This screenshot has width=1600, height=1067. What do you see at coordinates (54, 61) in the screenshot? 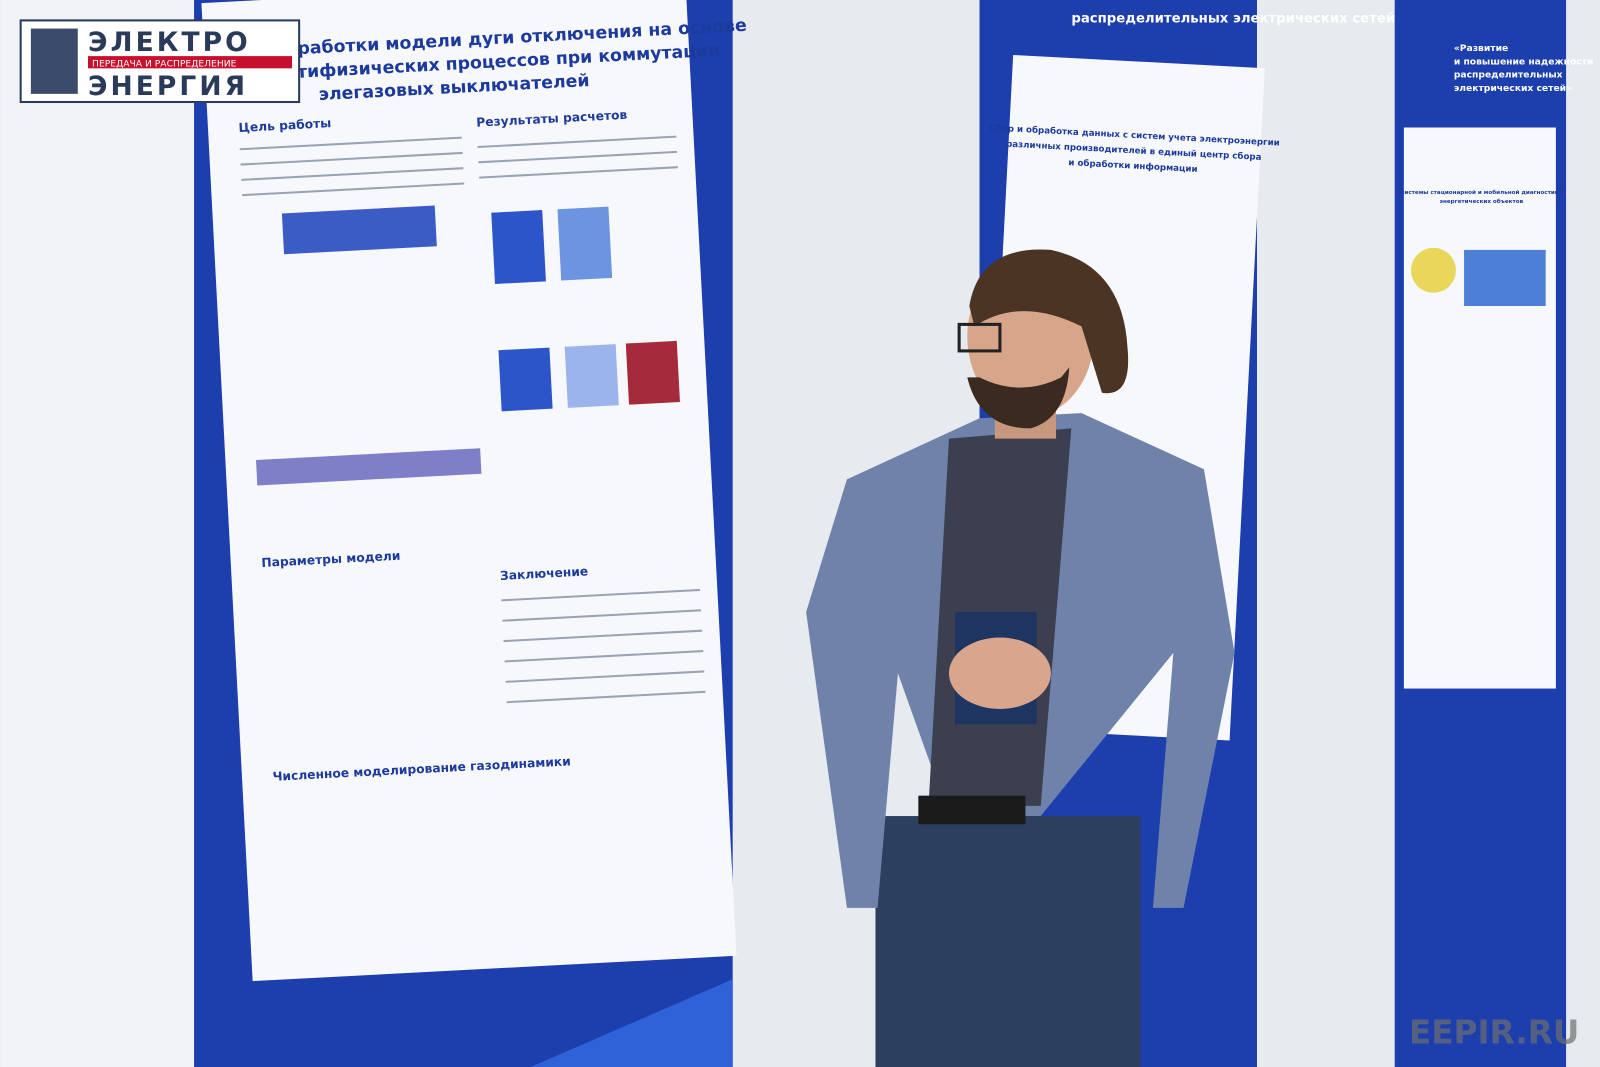
I see `logo-icon` at bounding box center [54, 61].